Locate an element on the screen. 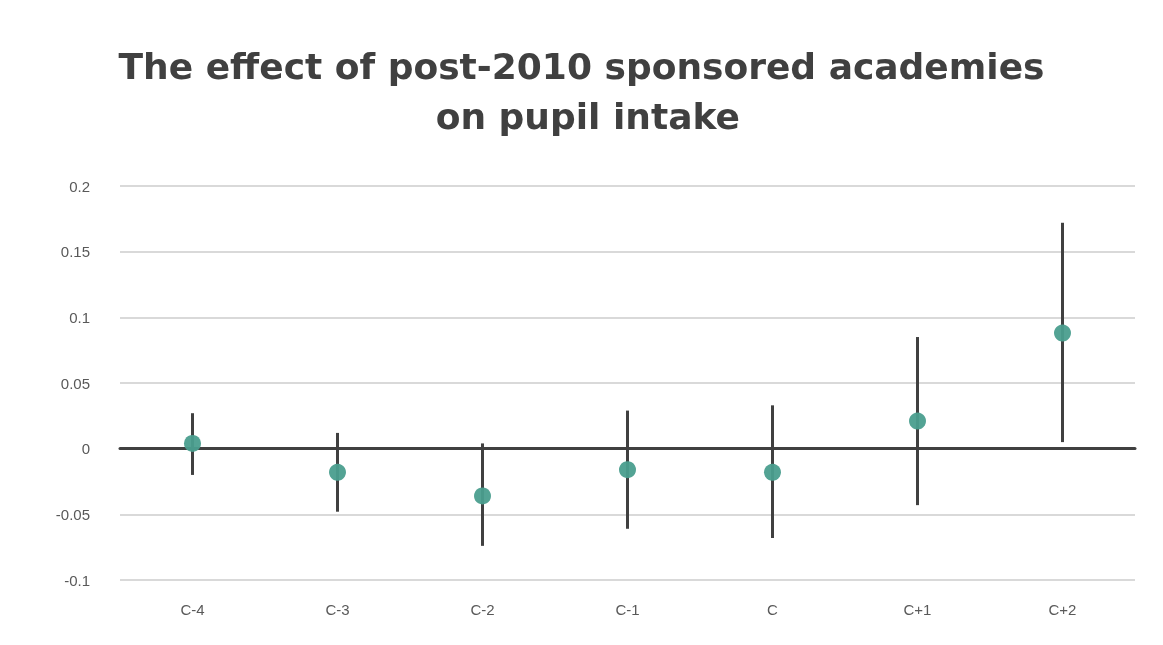  y-tick-label: 0.1 is located at coordinates (79, 317).